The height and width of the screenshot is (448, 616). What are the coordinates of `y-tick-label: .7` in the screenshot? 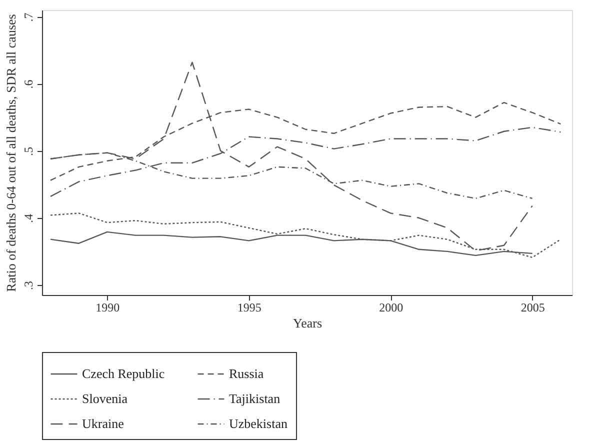 It's located at (29, 17).